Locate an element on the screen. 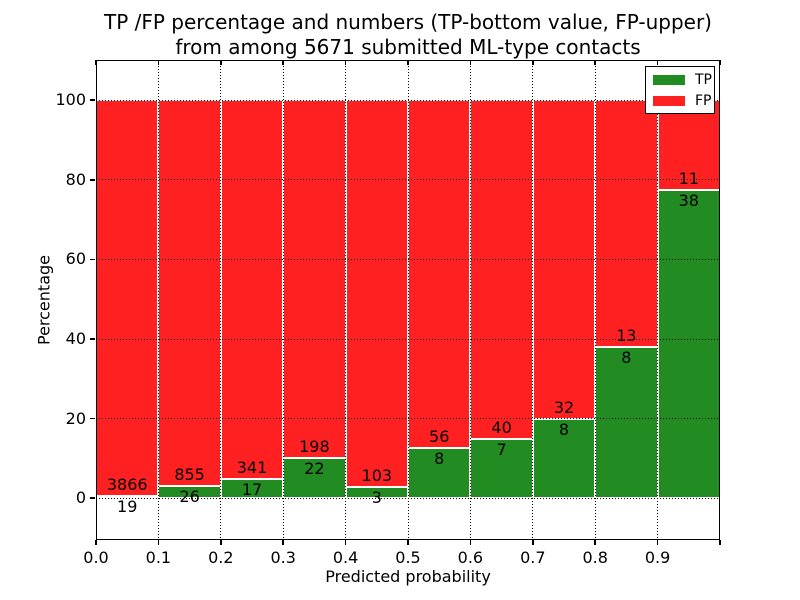 Image resolution: width=800 pixels, height=600 pixels. legend-entry: FP is located at coordinates (682, 101).